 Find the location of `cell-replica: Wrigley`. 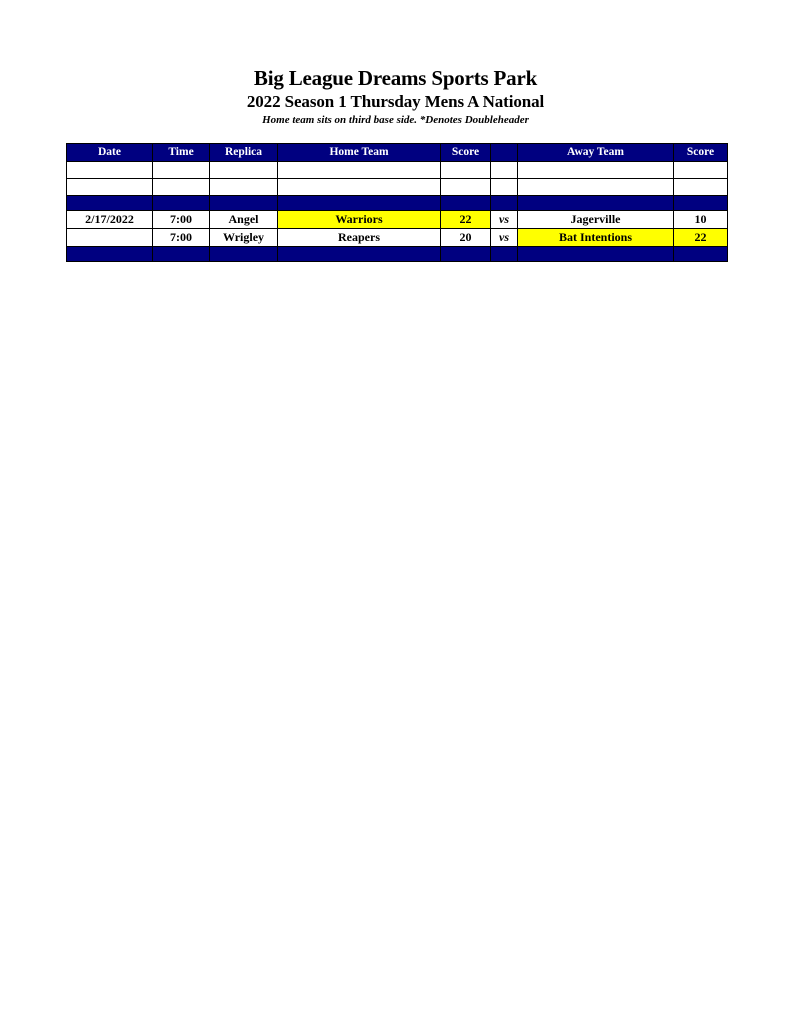

cell-replica: Wrigley is located at coordinates (243, 237).